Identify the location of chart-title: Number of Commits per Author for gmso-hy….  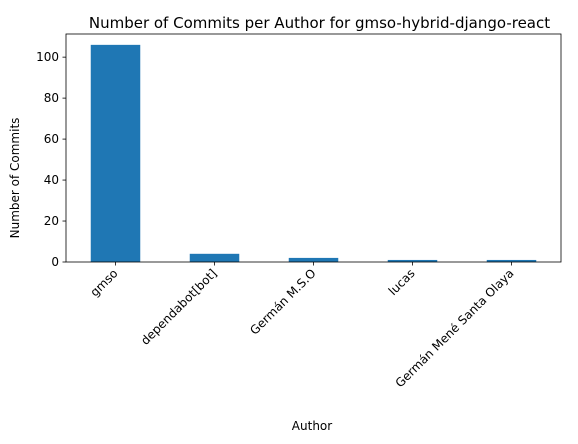
(319, 23).